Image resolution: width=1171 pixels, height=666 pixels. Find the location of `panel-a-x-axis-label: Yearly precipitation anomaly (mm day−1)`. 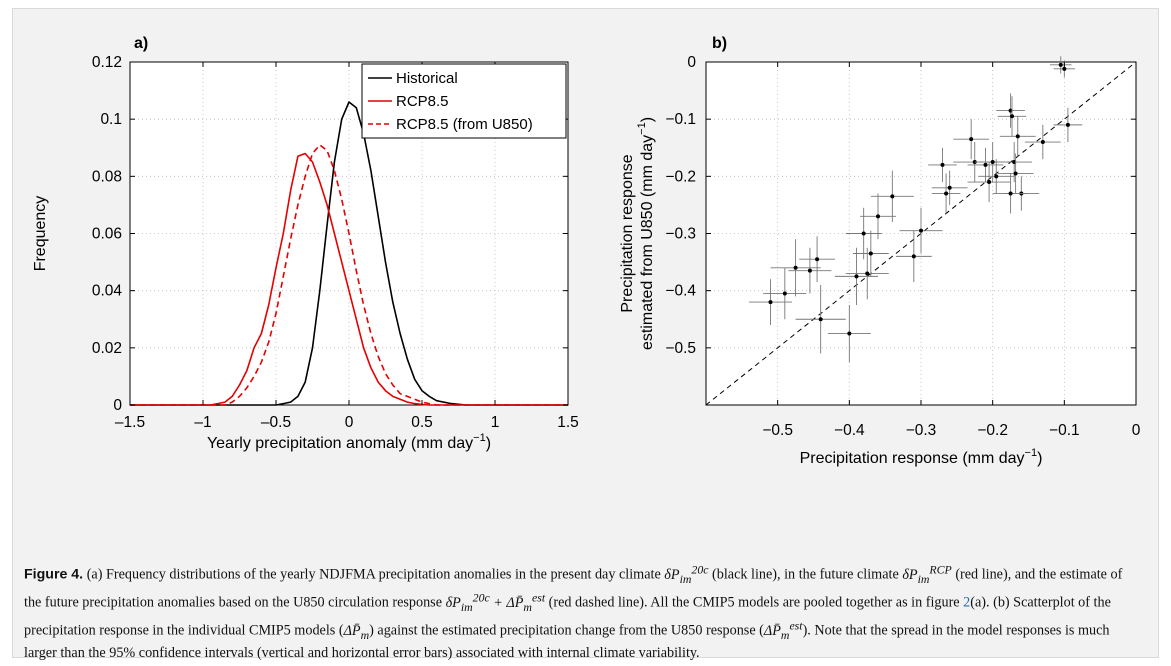

panel-a-x-axis-label: Yearly precipitation anomaly (mm day−1) is located at coordinates (349, 442).